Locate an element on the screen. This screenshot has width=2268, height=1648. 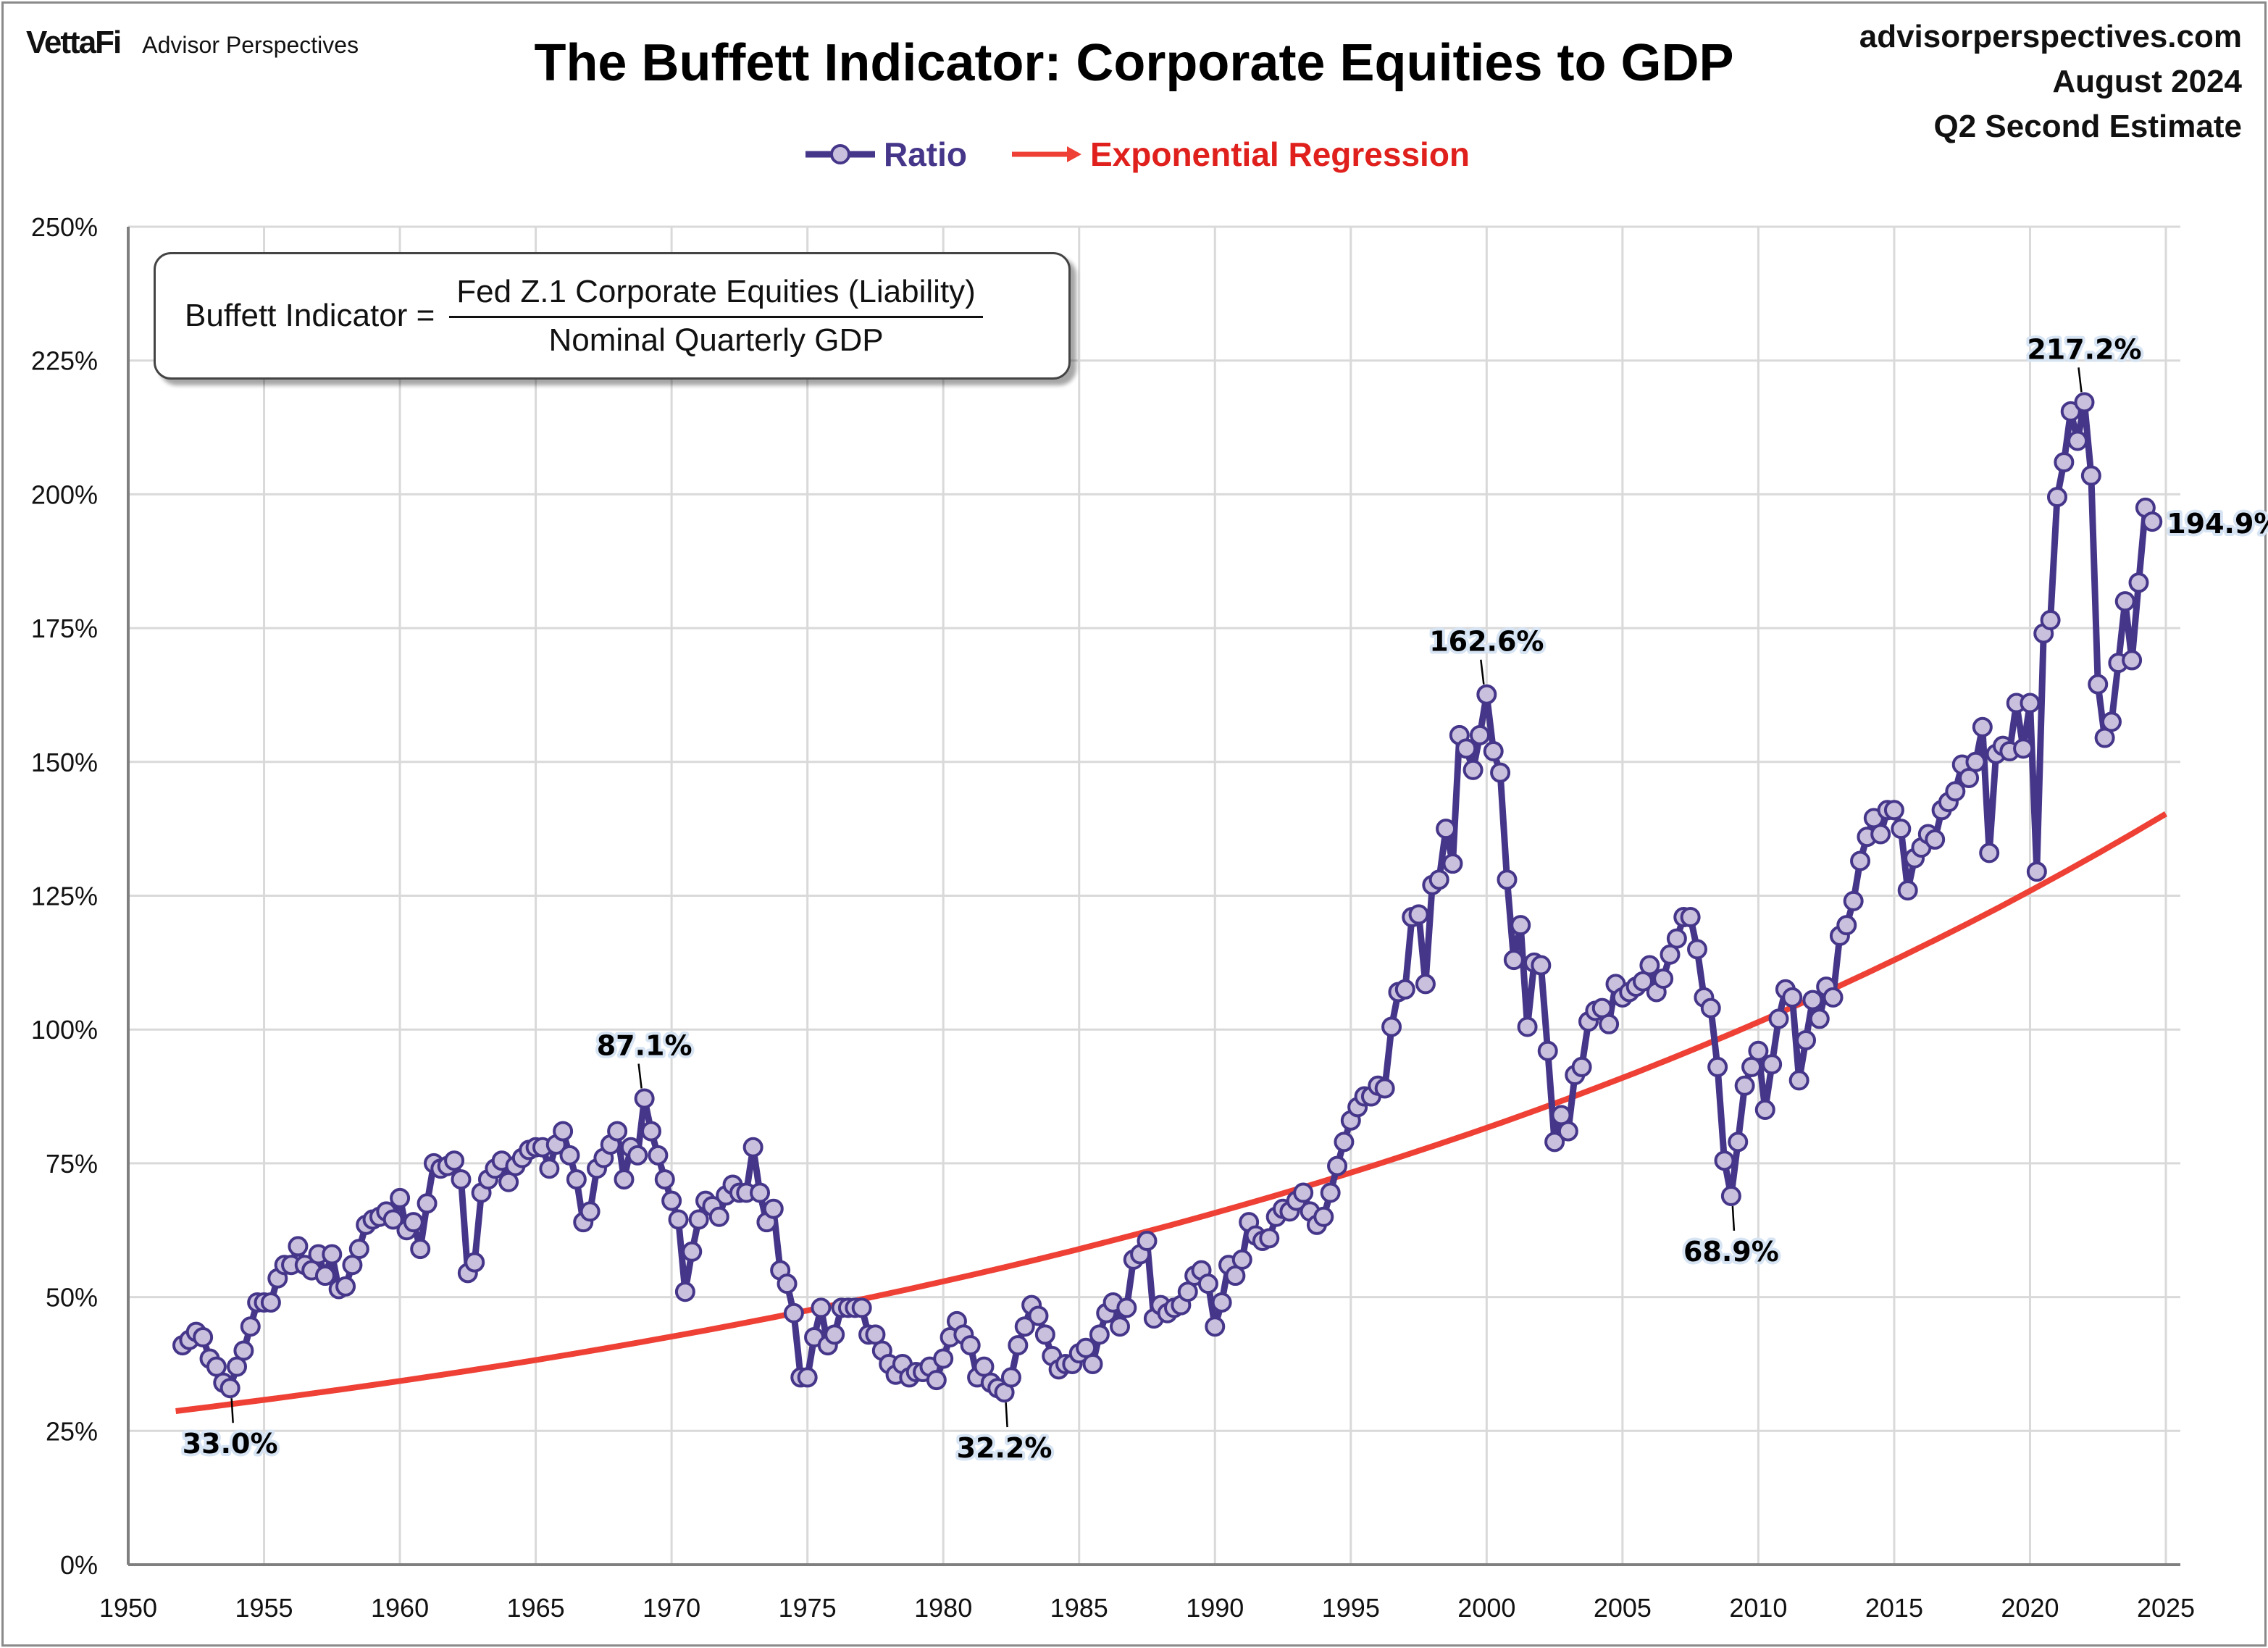
legend-label-ratio: Ratio is located at coordinates (926, 154).